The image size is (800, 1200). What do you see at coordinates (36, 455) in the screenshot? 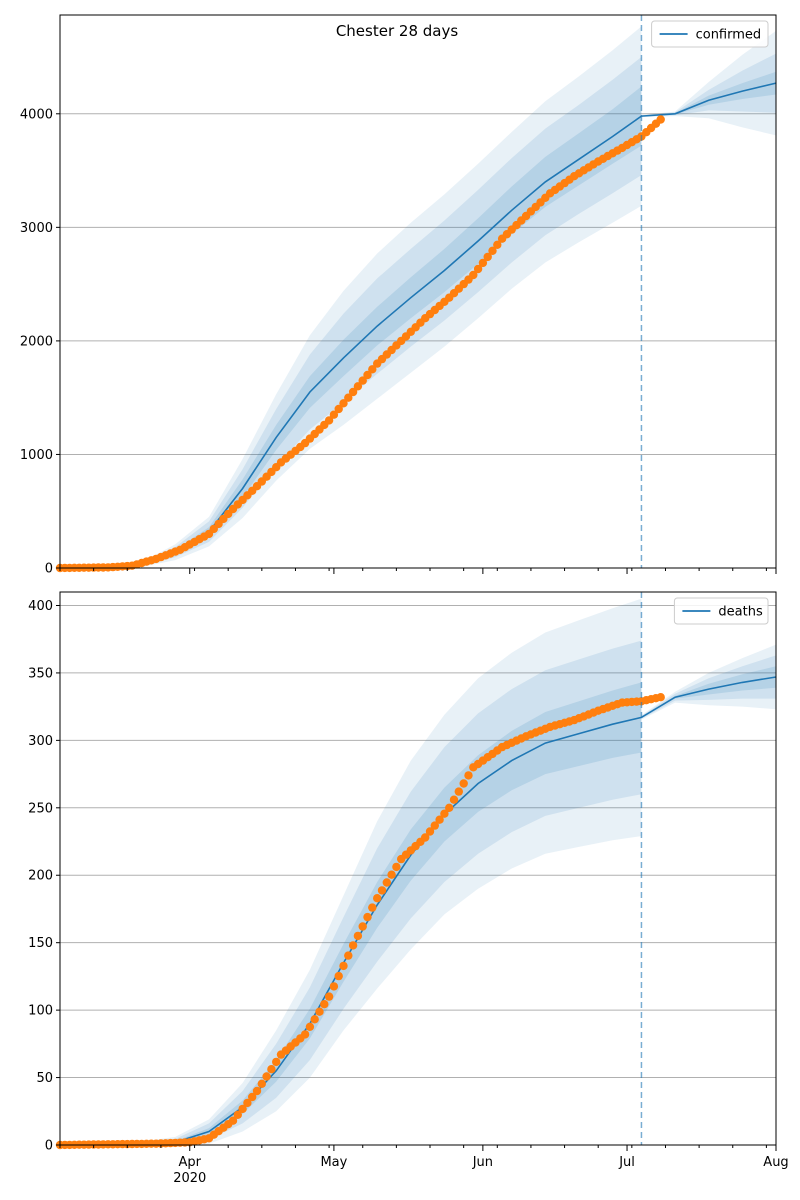
I see `y-tick-label: 1000` at bounding box center [36, 455].